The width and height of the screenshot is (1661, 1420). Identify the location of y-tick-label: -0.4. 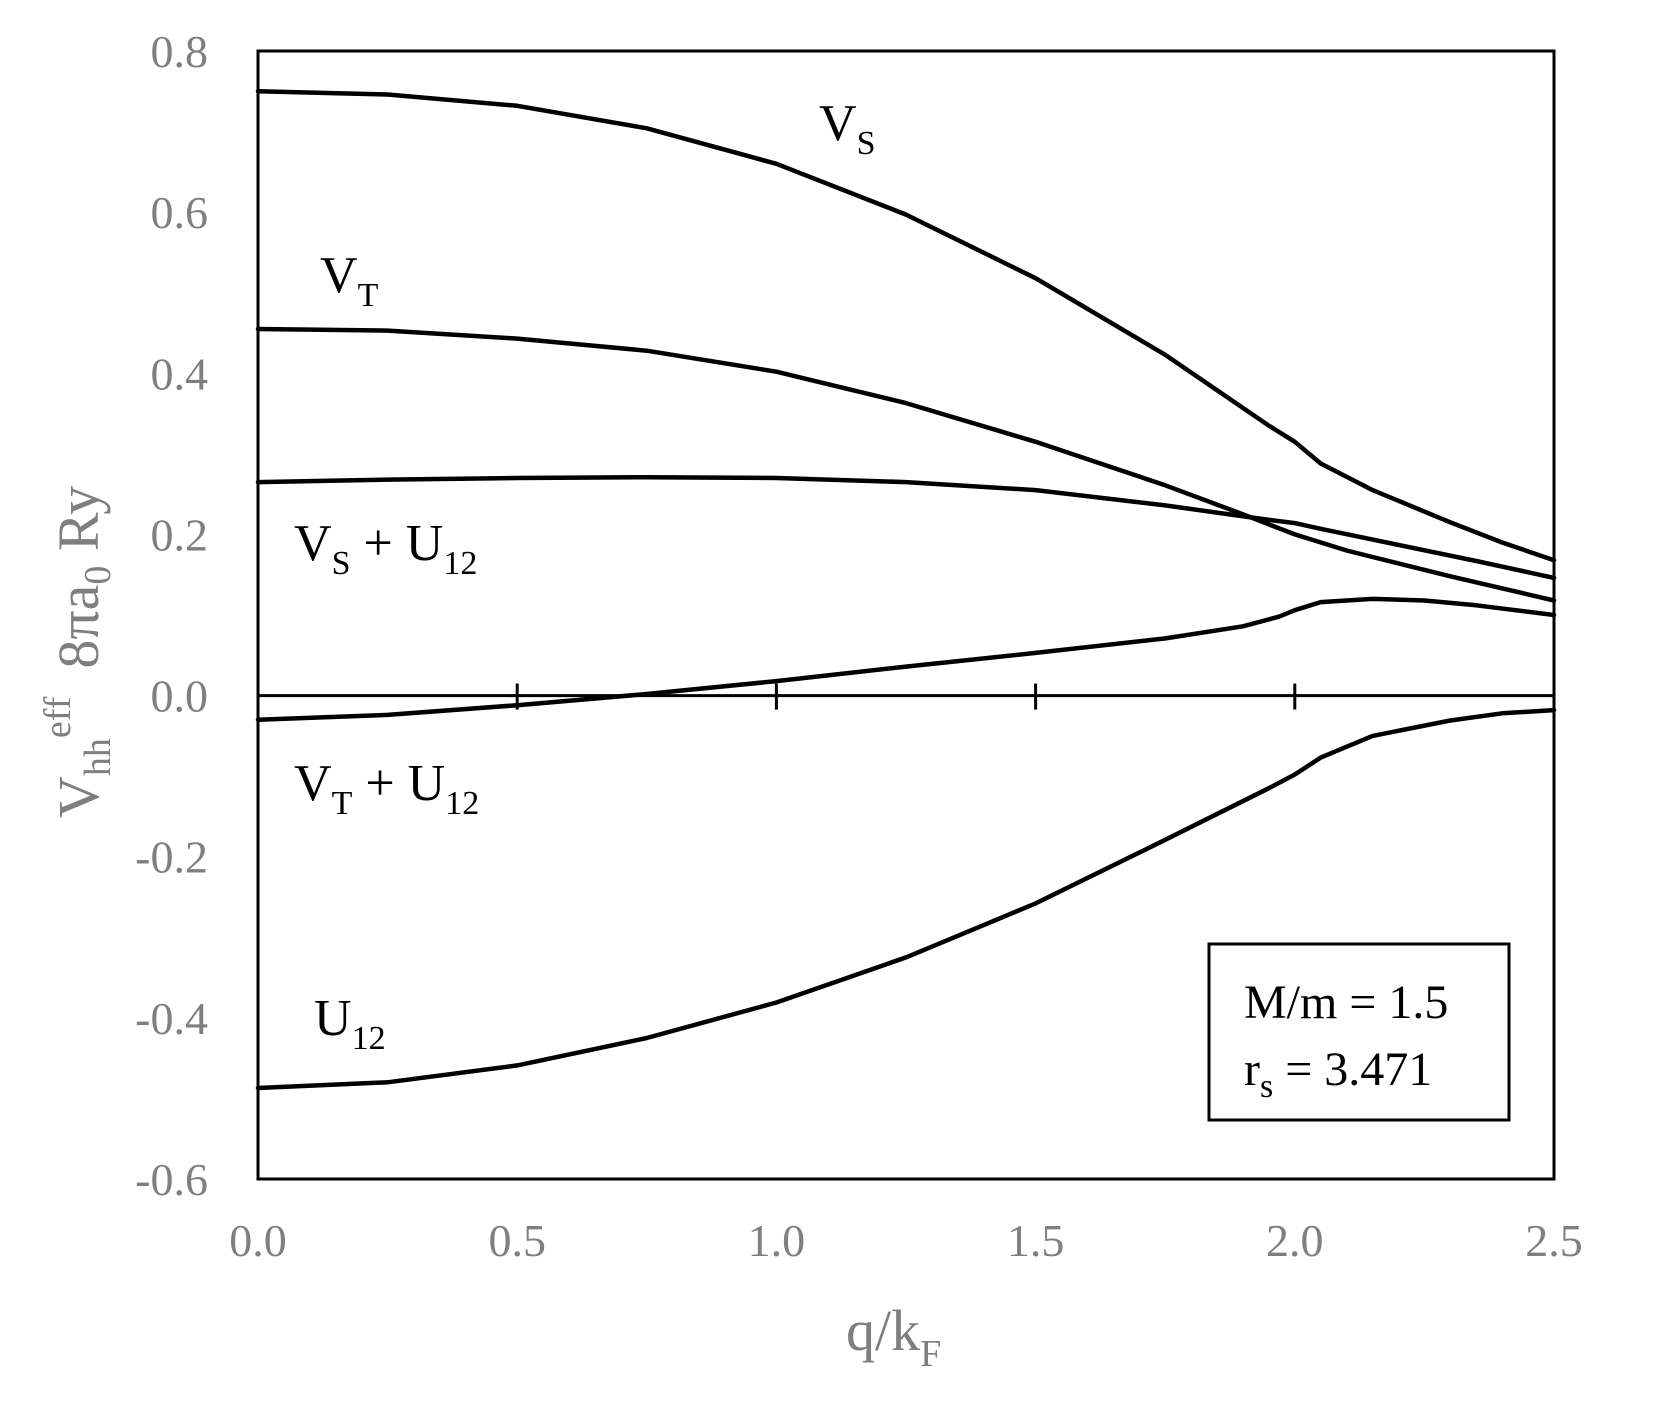
(171, 1018).